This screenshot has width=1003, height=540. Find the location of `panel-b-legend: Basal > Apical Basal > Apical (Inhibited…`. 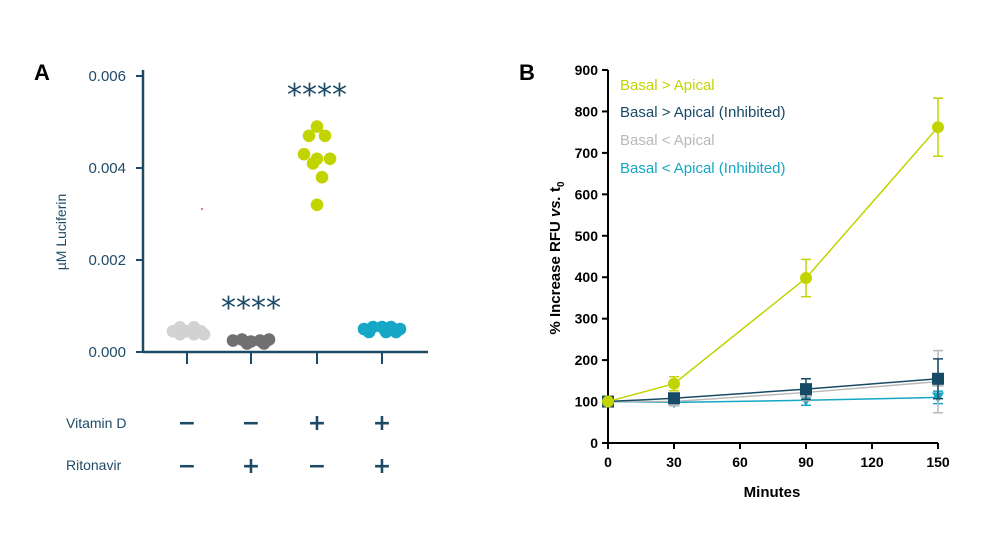

panel-b-legend: Basal > Apical Basal > Apical (Inhibited… is located at coordinates (703, 127).